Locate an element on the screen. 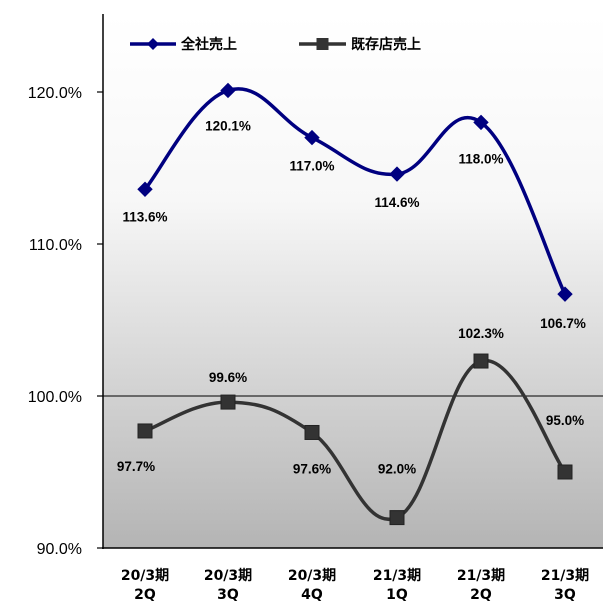 This screenshot has width=605, height=606. y-tick-label: 100.0% is located at coordinates (55, 397).